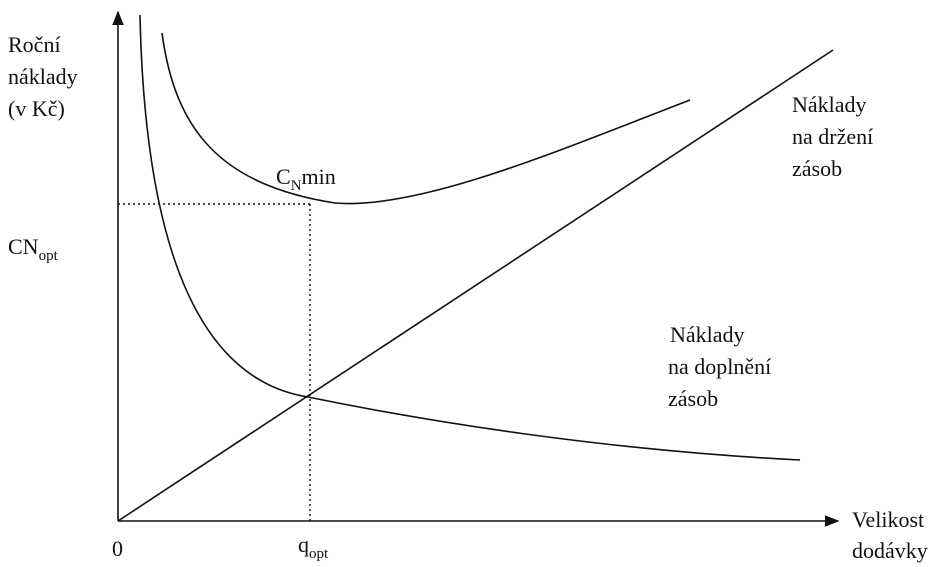 This screenshot has height=567, width=945. What do you see at coordinates (303, 544) in the screenshot?
I see `q-opt-base: q` at bounding box center [303, 544].